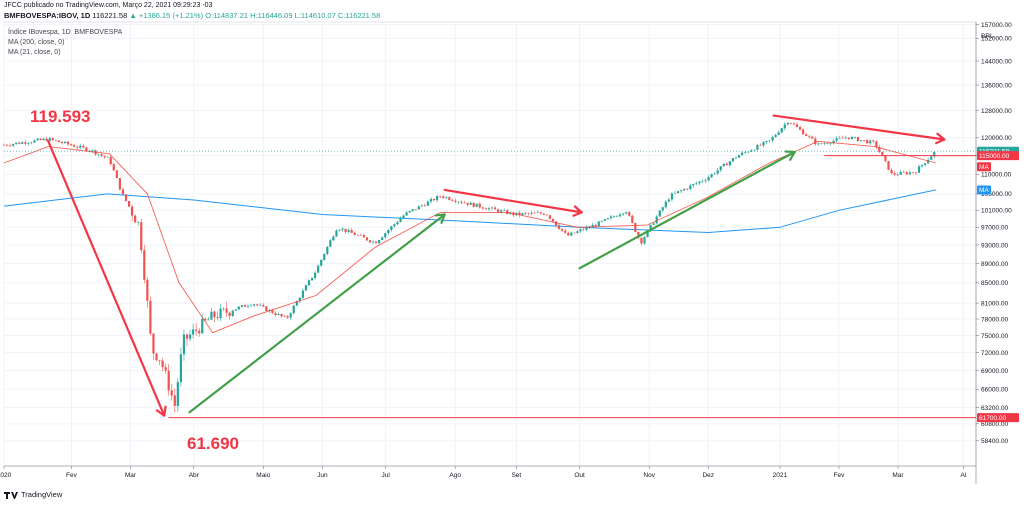 The image size is (1024, 506). What do you see at coordinates (60, 116) in the screenshot?
I see `high-annotation: 119.593` at bounding box center [60, 116].